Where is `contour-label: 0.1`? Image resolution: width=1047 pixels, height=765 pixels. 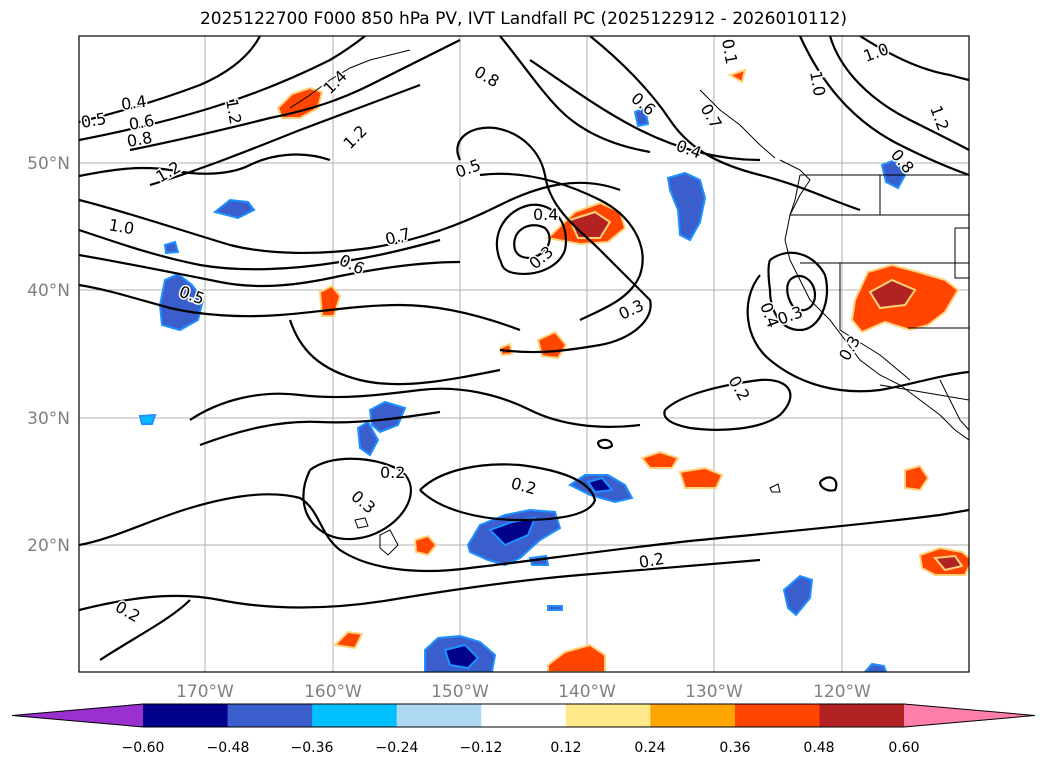
contour-label: 0.1 is located at coordinates (729, 51).